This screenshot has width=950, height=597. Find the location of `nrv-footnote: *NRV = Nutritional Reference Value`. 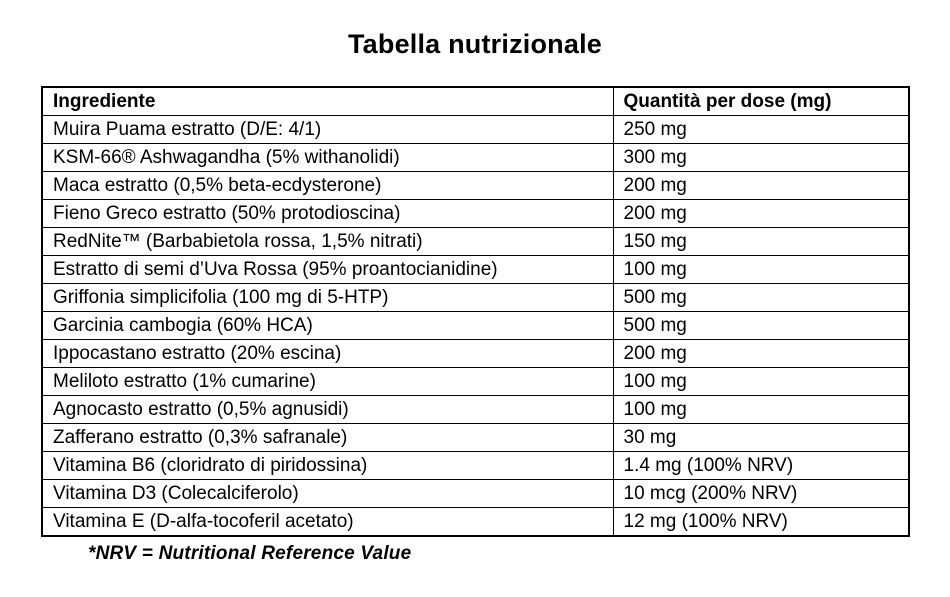

nrv-footnote: *NRV = Nutritional Reference Value is located at coordinates (250, 553).